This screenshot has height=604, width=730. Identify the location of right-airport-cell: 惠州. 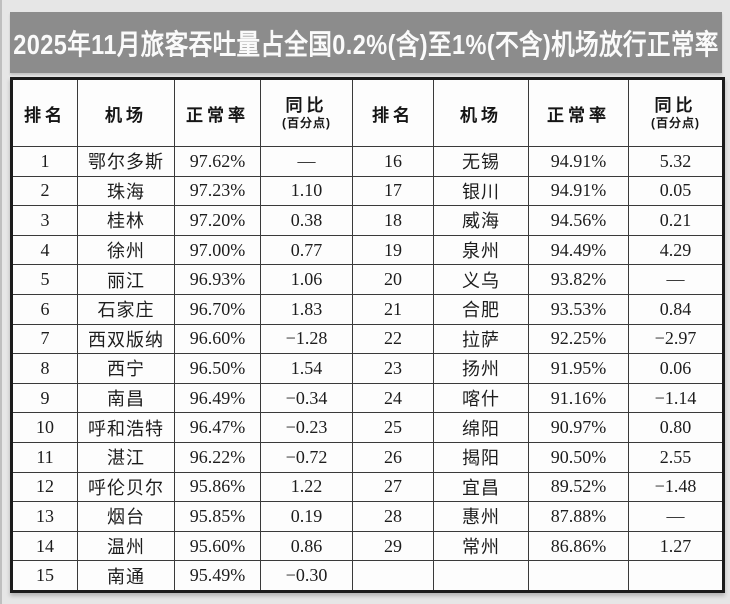
(481, 516).